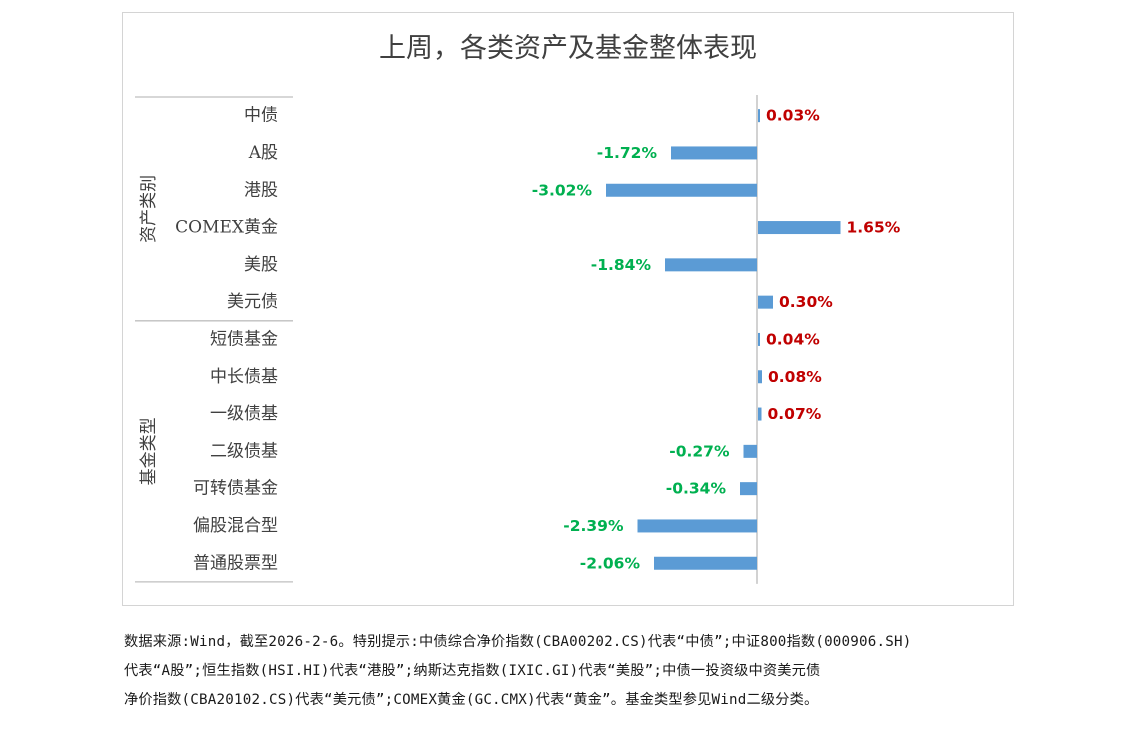  What do you see at coordinates (244, 377) in the screenshot?
I see `category-label: 中长债基` at bounding box center [244, 377].